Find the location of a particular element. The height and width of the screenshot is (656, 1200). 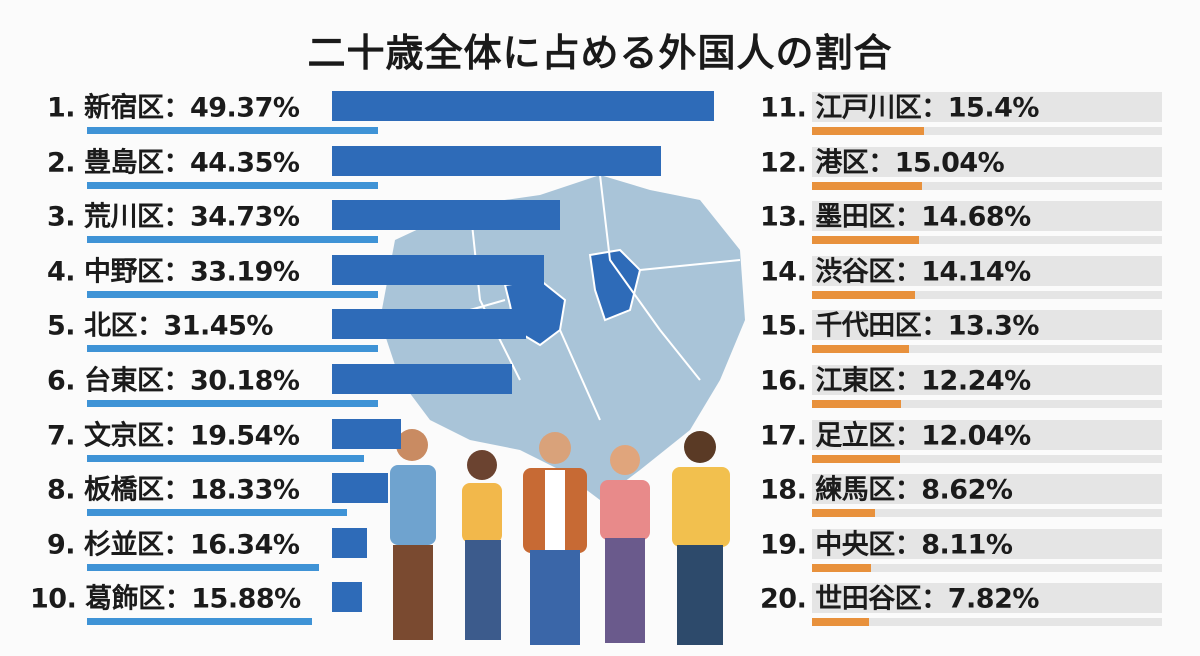

value-label: 18.33% is located at coordinates (244, 490).